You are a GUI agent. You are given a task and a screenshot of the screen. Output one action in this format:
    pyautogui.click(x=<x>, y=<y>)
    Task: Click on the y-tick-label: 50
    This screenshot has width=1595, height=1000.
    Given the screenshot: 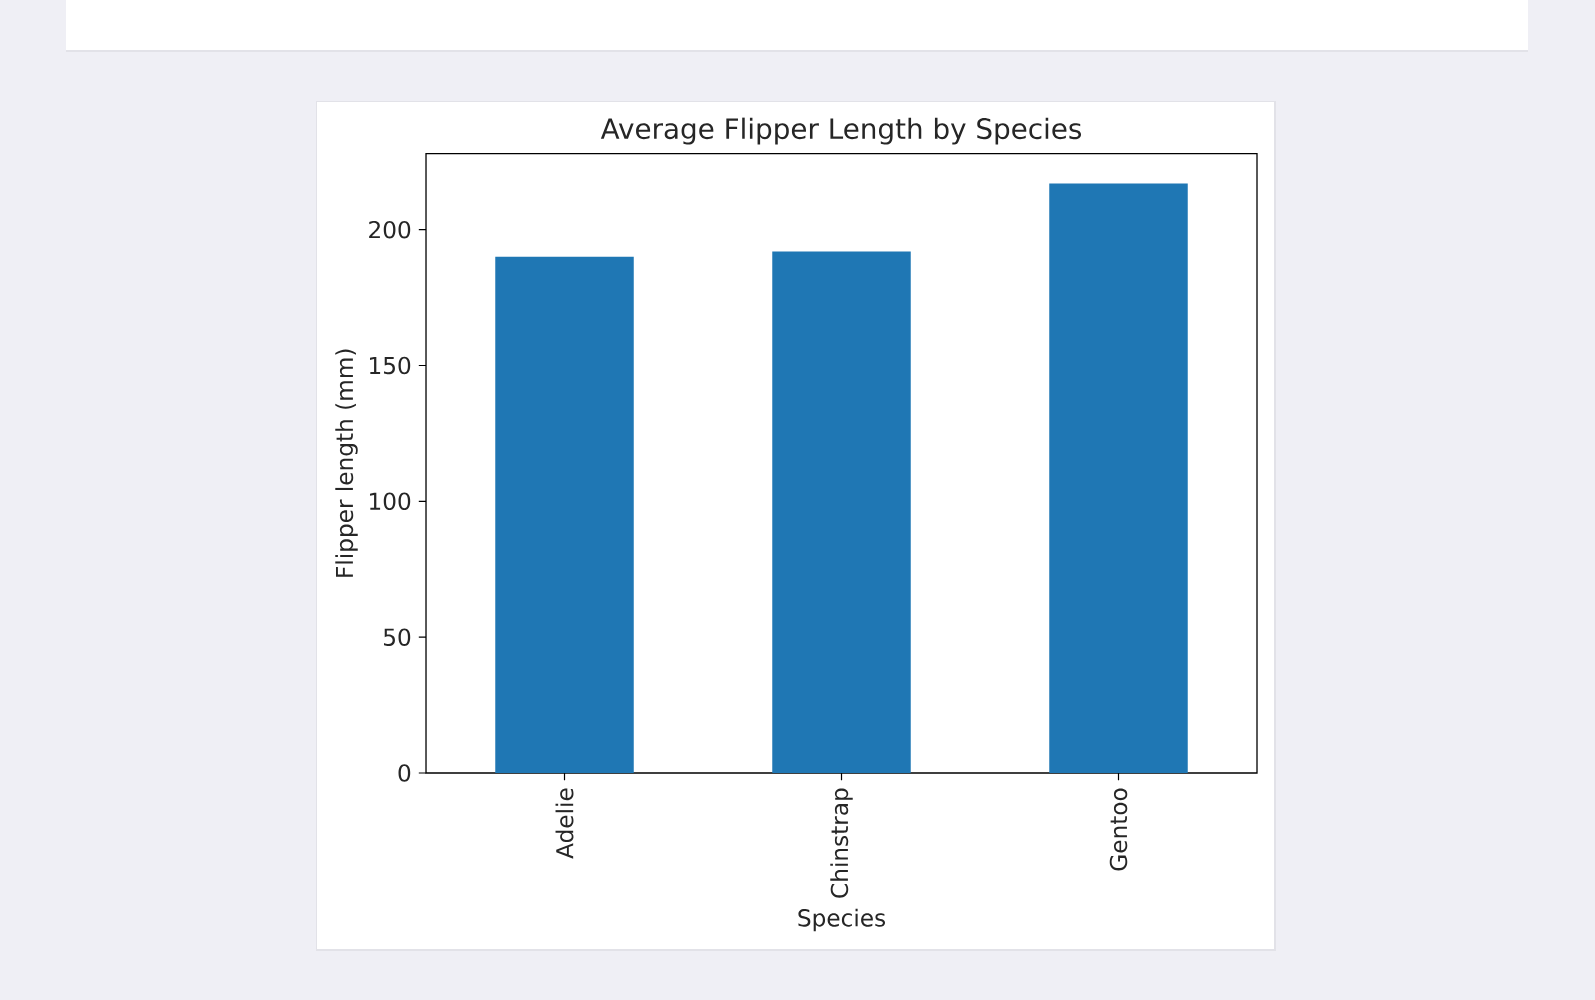 What is the action you would take?
    pyautogui.click(x=397, y=637)
    